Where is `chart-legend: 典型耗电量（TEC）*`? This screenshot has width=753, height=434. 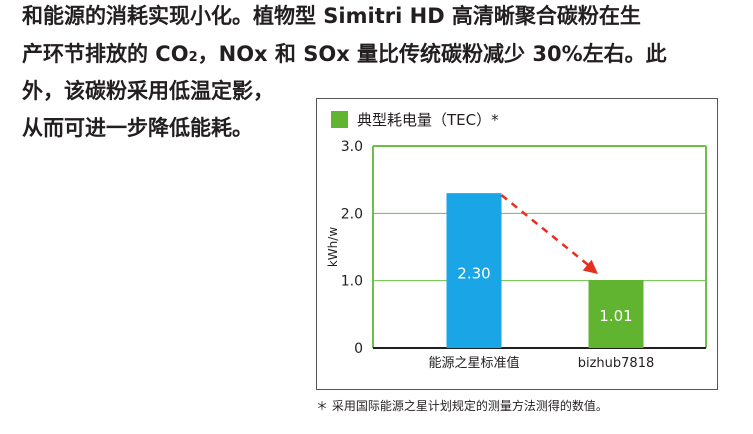 chart-legend: 典型耗电量（TEC）* is located at coordinates (415, 119).